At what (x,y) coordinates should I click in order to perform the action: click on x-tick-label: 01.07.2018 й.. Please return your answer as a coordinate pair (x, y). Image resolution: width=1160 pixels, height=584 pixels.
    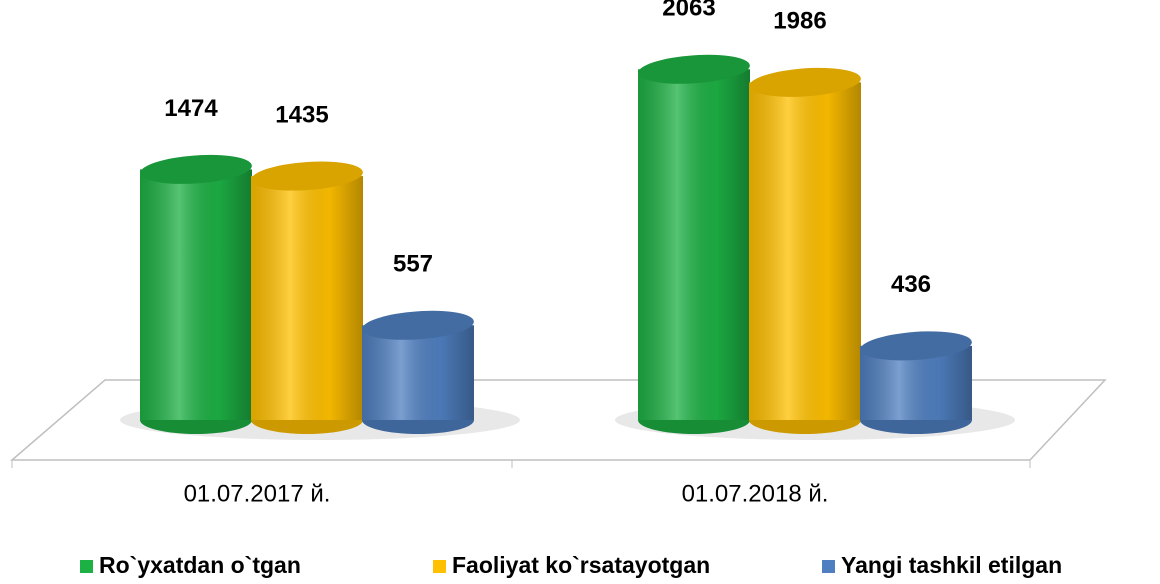
    Looking at the image, I should click on (755, 493).